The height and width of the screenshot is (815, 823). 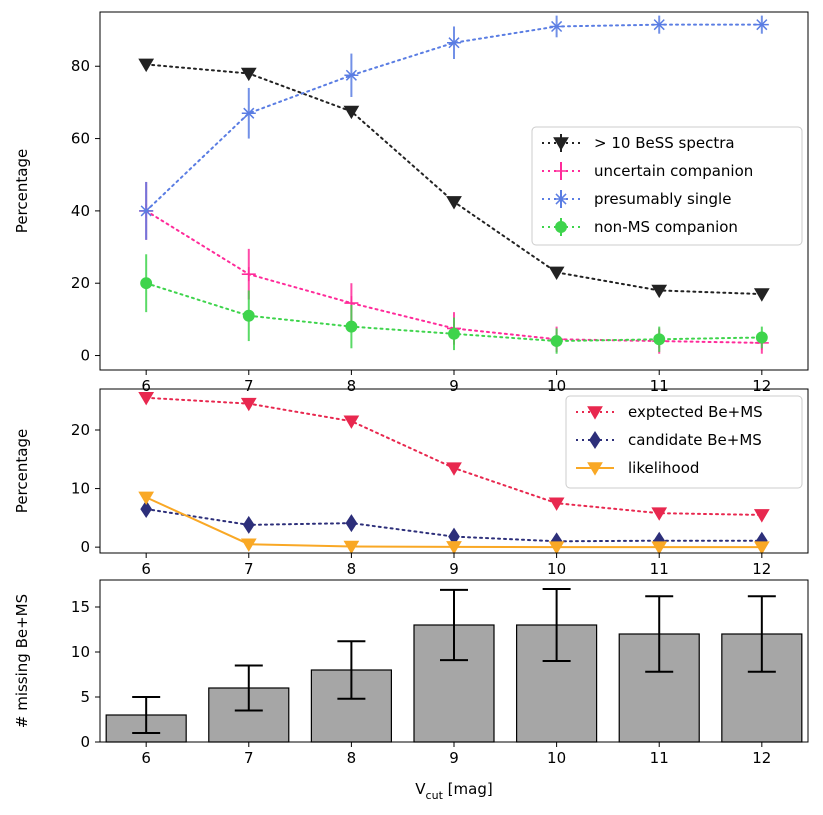 What do you see at coordinates (695, 412) in the screenshot?
I see `legend-label: exptected Be+MS` at bounding box center [695, 412].